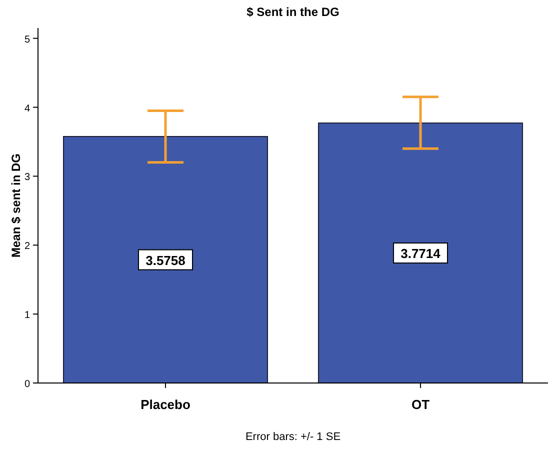 The width and height of the screenshot is (554, 450). What do you see at coordinates (27, 316) in the screenshot?
I see `y-tick-label: 1` at bounding box center [27, 316].